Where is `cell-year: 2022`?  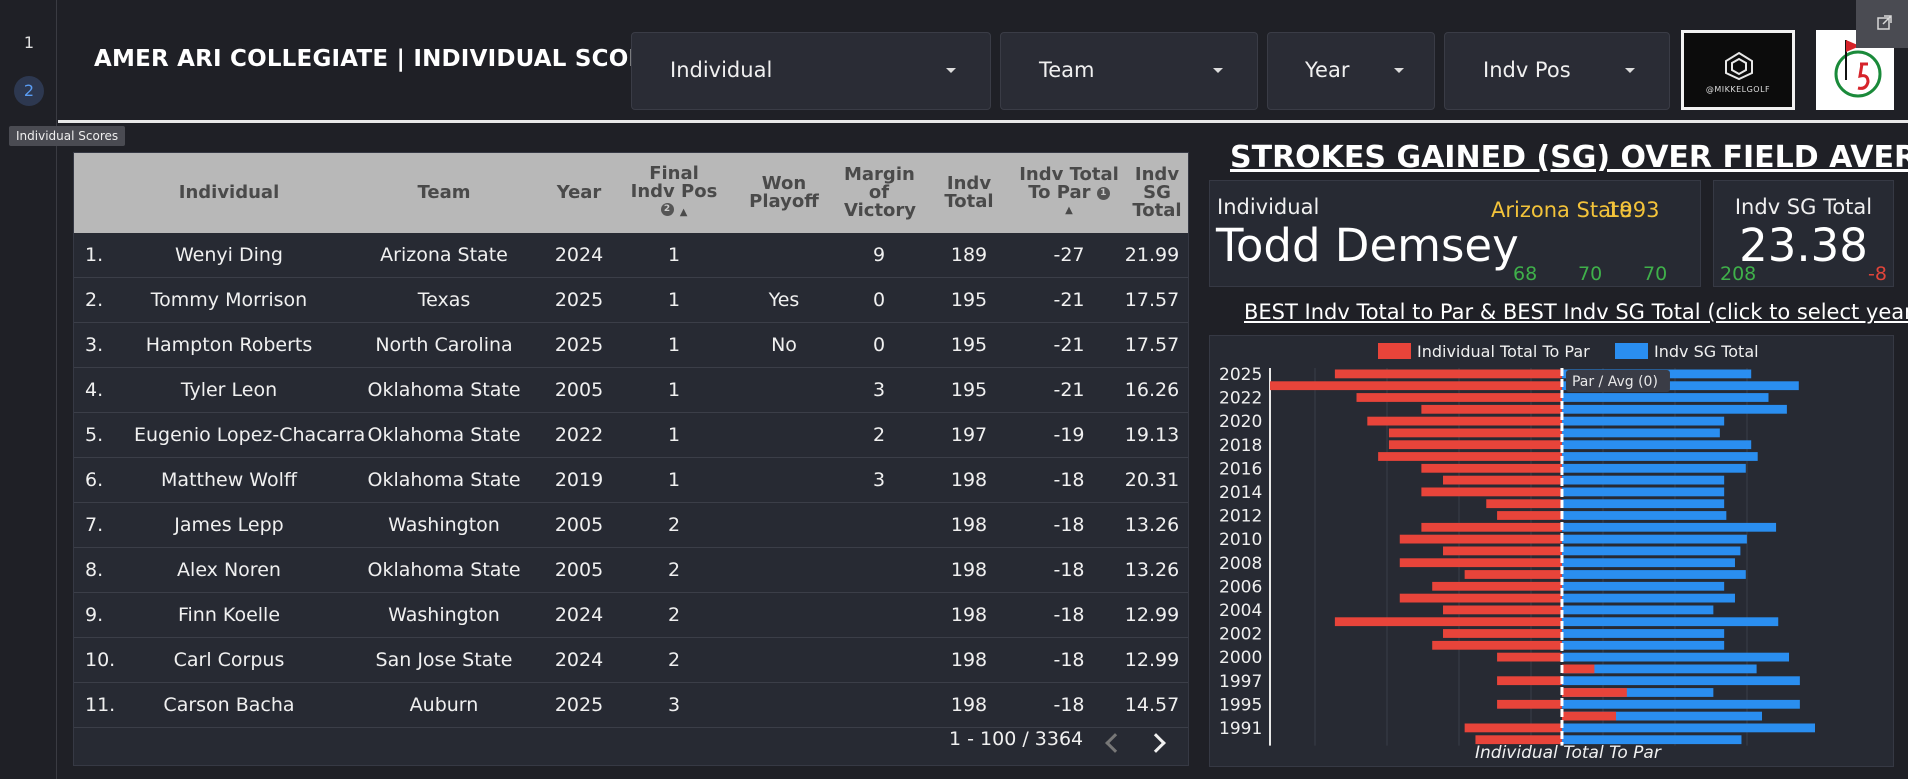
cell-year: 2022 is located at coordinates (579, 435).